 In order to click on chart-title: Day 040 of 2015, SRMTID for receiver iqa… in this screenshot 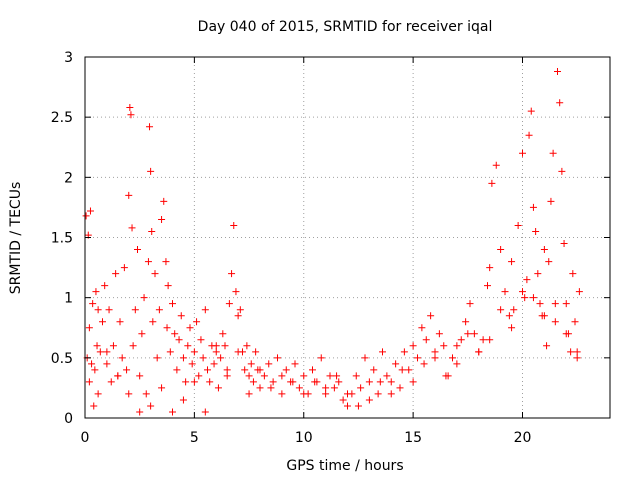, I will do `click(345, 27)`.